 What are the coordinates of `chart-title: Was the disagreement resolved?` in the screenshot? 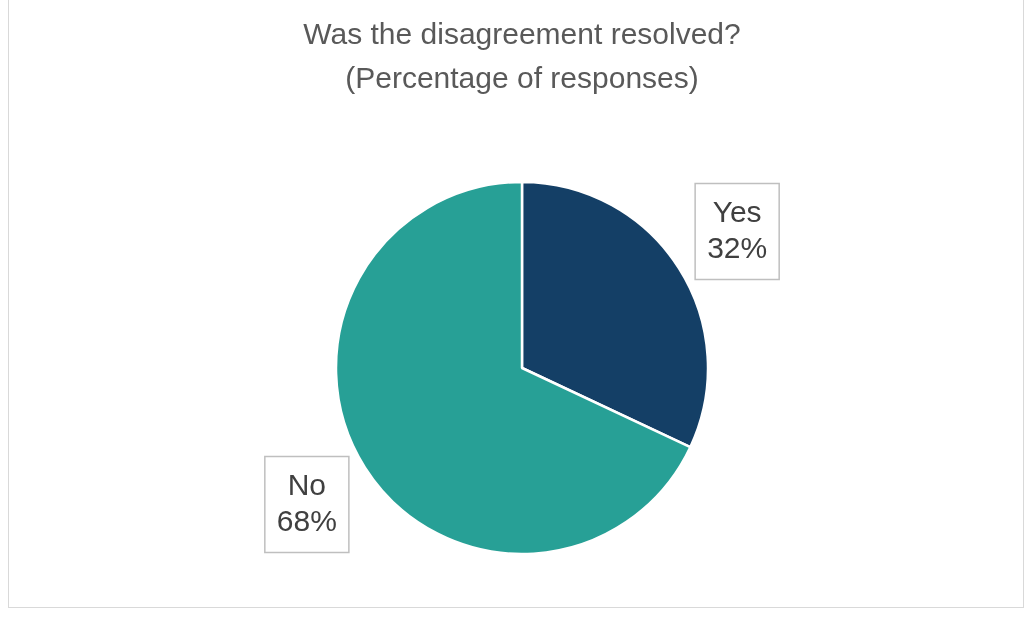 It's located at (522, 34).